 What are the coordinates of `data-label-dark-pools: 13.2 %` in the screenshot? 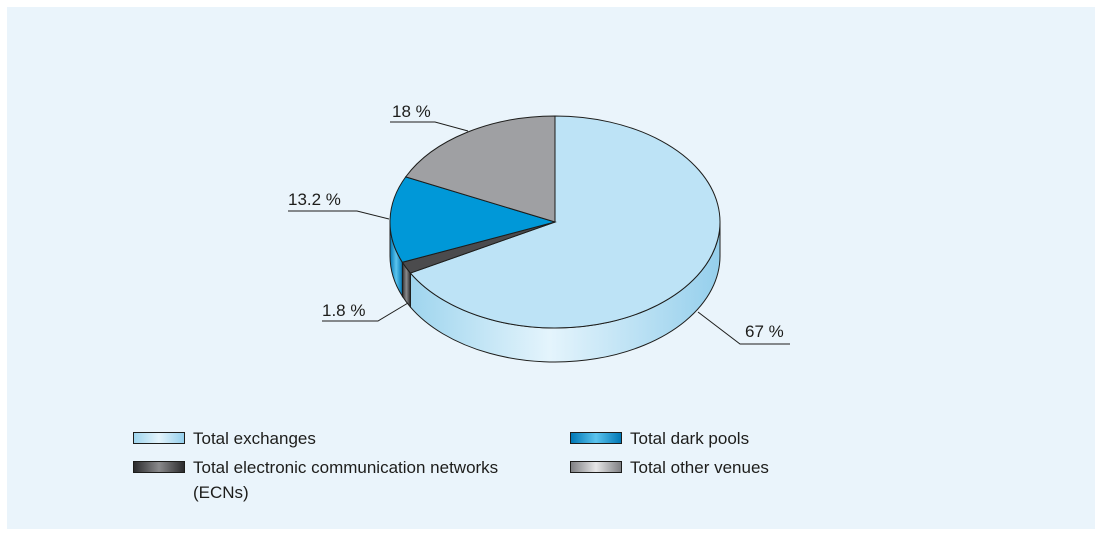 It's located at (314, 199).